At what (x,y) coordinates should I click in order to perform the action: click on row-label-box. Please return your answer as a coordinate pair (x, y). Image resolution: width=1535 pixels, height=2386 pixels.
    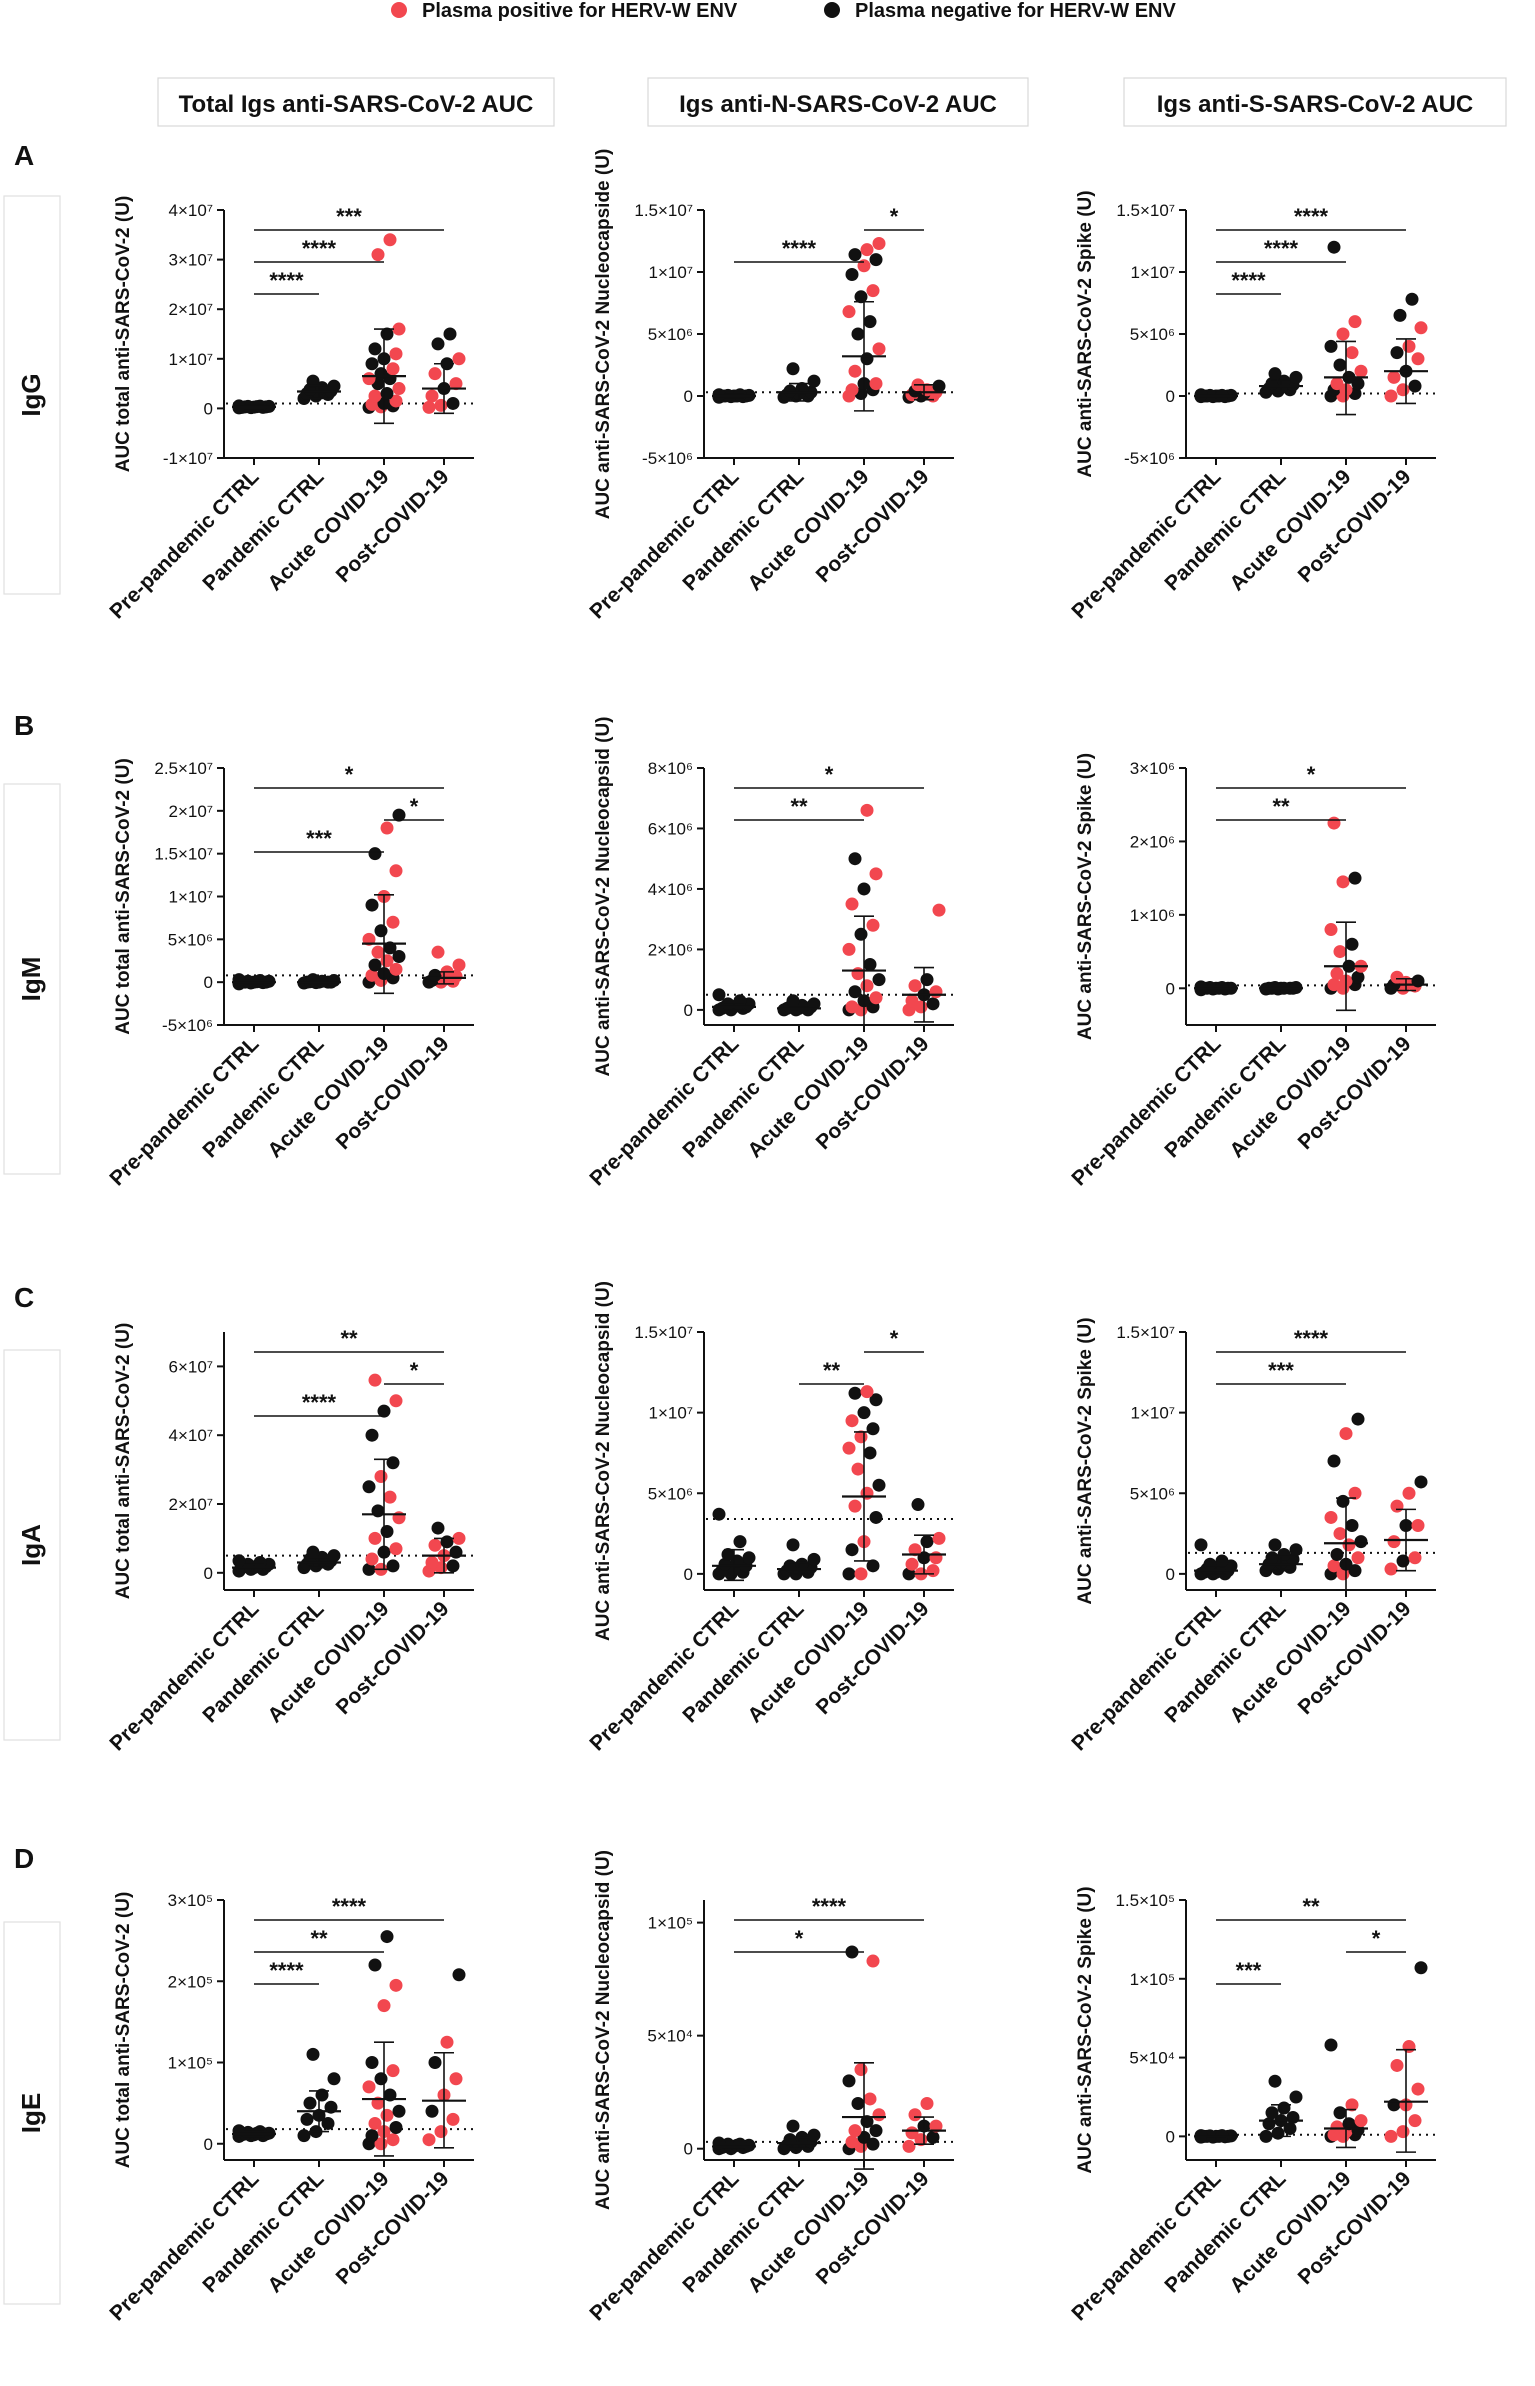
    Looking at the image, I should click on (32, 1545).